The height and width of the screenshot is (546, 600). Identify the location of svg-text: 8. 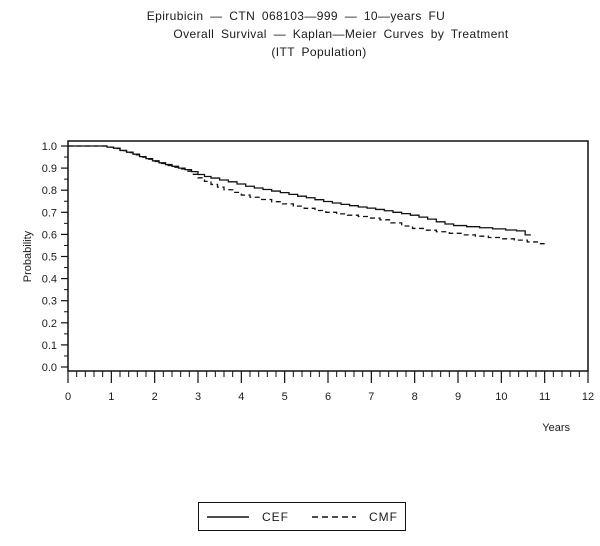
(415, 397).